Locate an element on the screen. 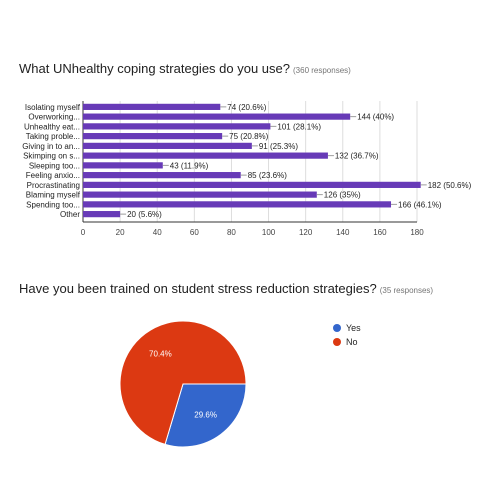 This screenshot has width=490, height=490. bar-chart-response-count: (360 responses) is located at coordinates (322, 70).